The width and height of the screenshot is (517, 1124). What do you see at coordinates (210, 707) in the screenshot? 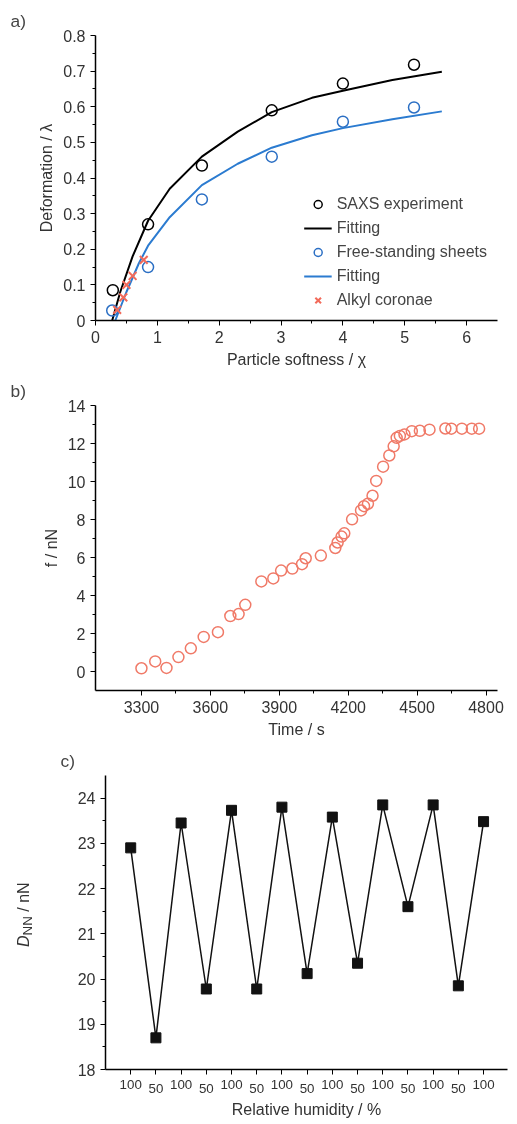
I see `x-tick-label: 3600` at bounding box center [210, 707].